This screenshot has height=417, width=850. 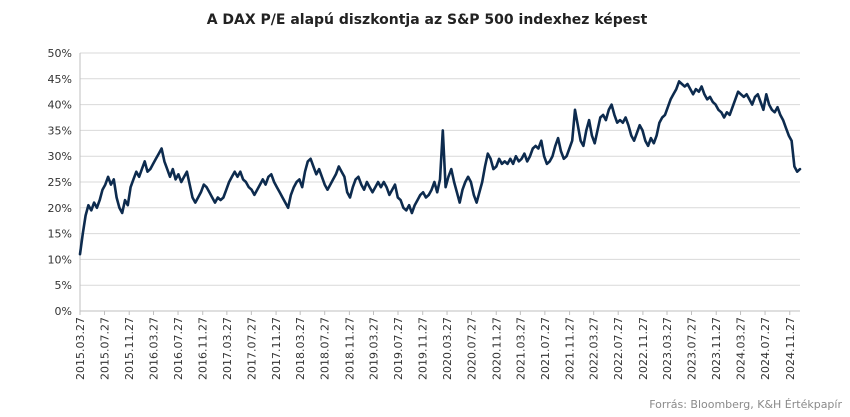 What do you see at coordinates (374, 348) in the screenshot?
I see `x-tick-label: 2019.03.27` at bounding box center [374, 348].